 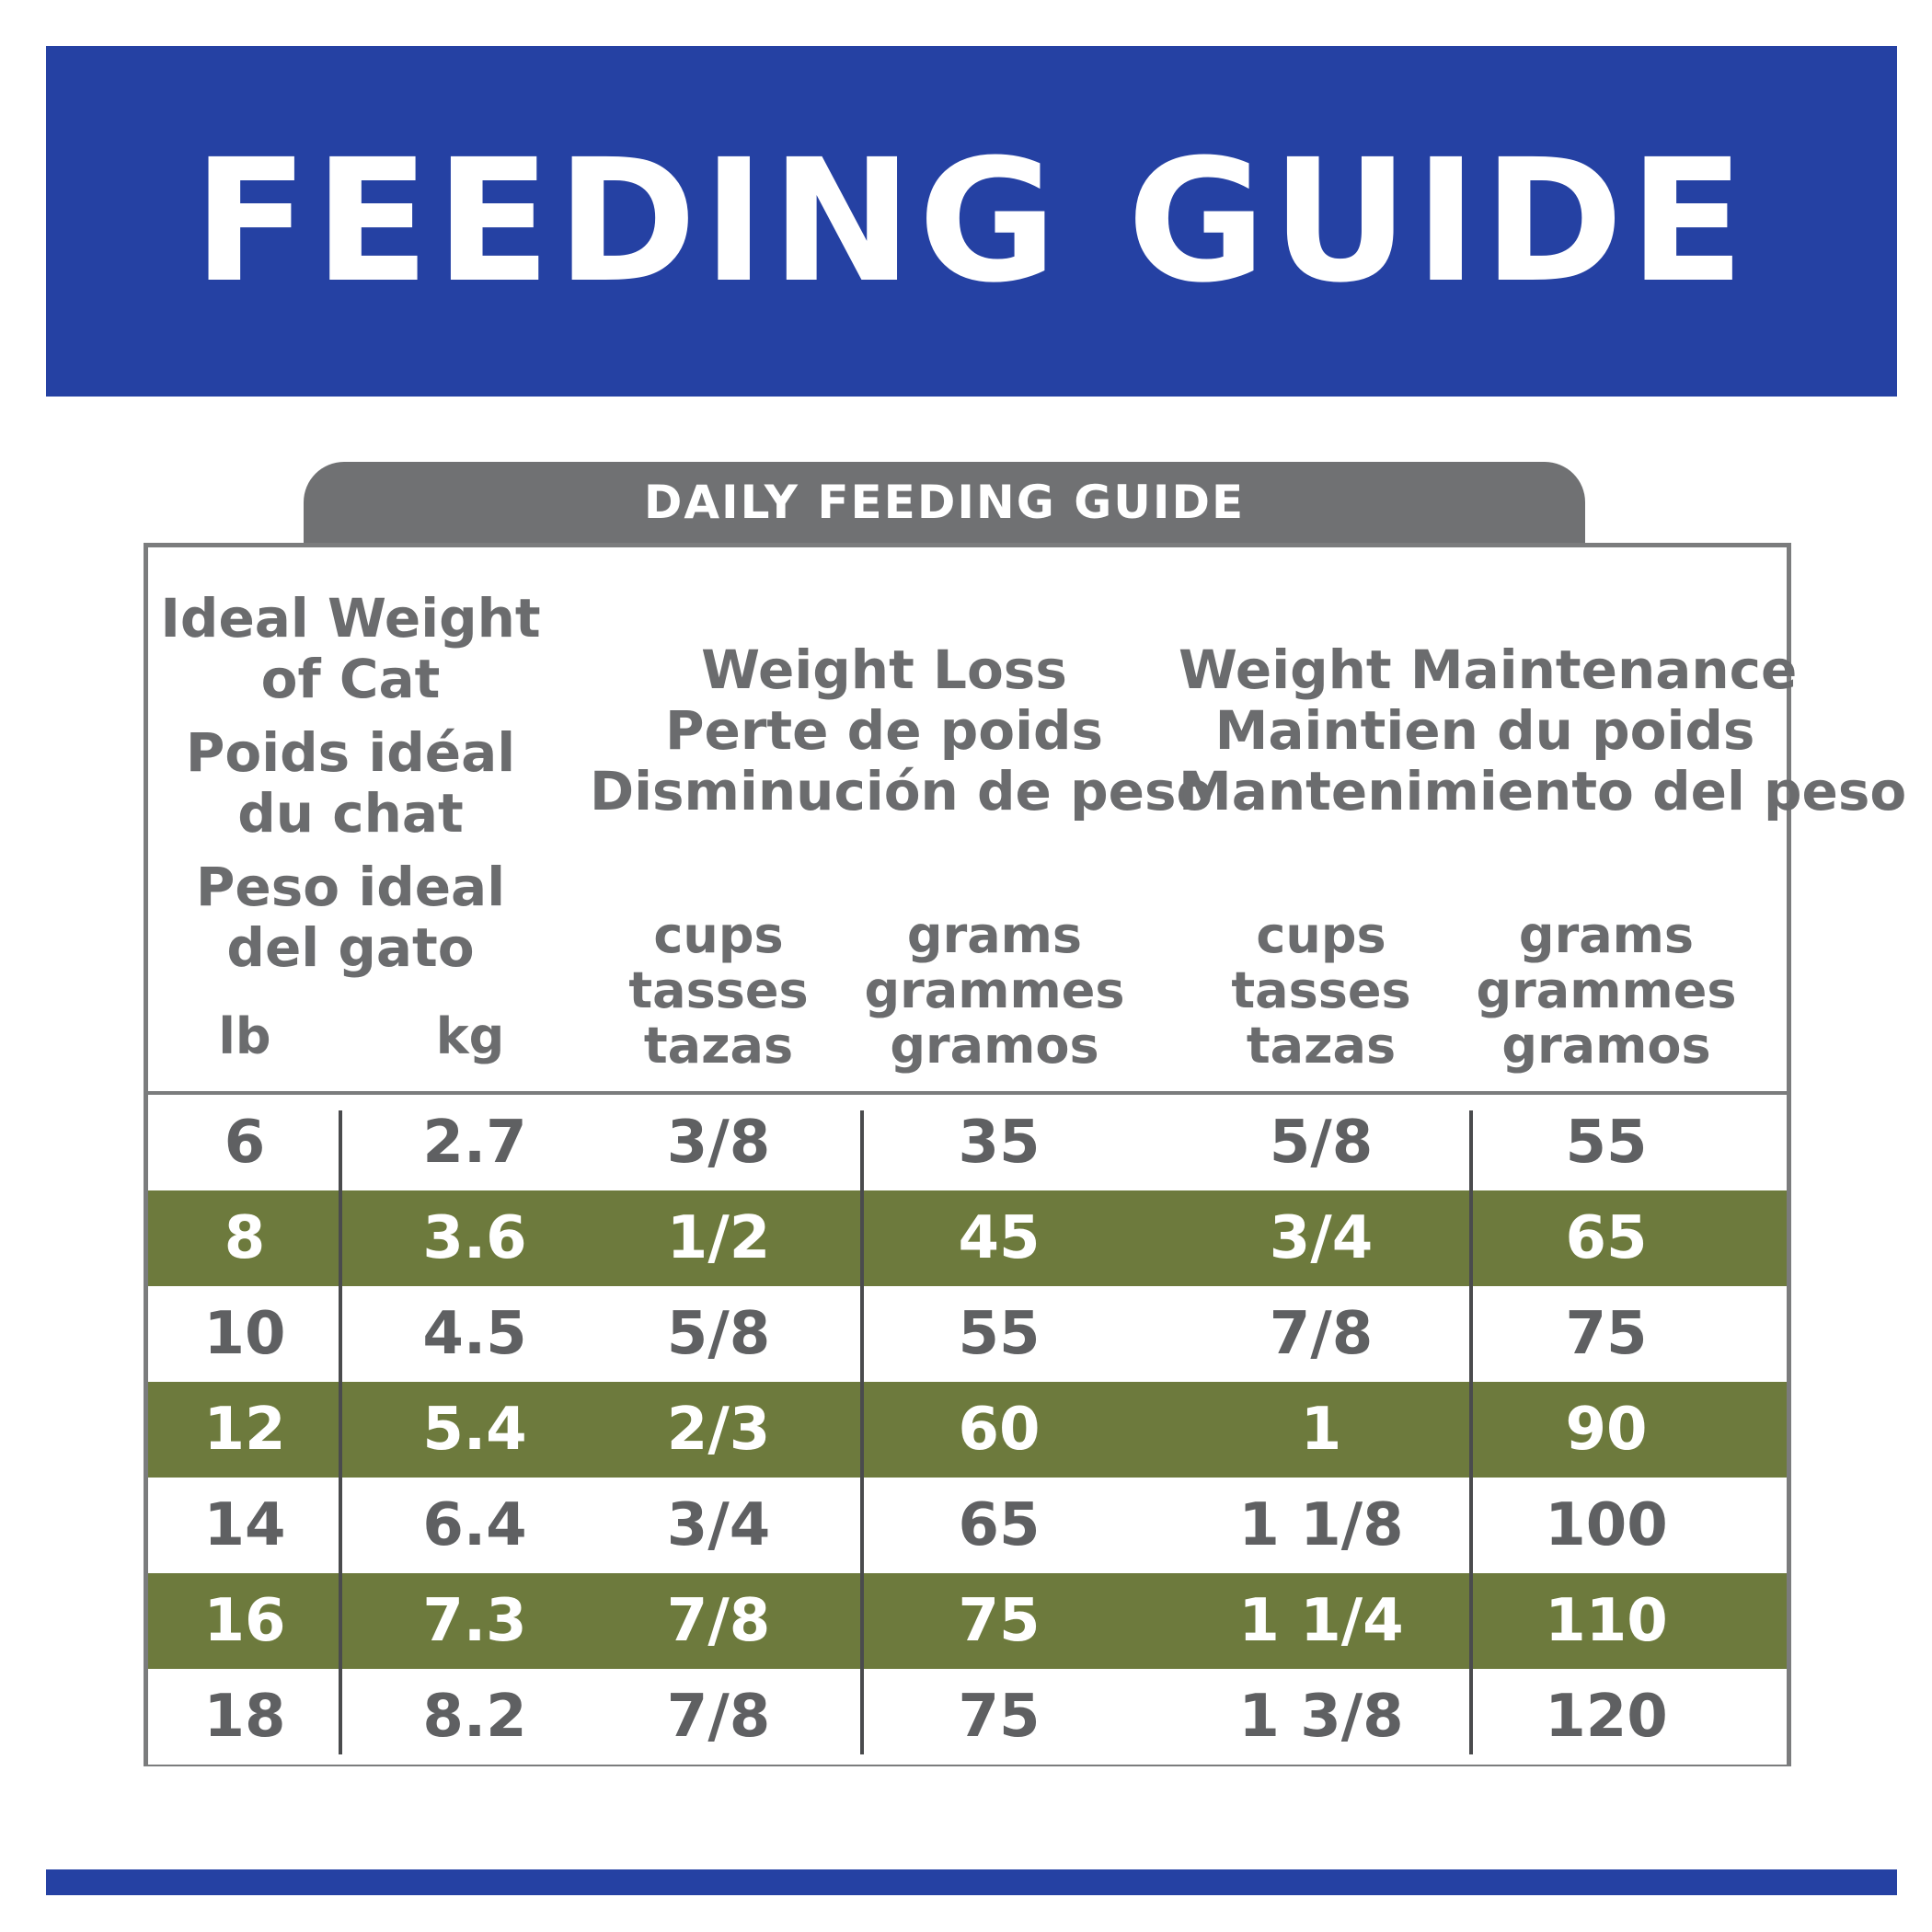 I want to click on header-ideal-weight-line: du chat, so click(x=350, y=813).